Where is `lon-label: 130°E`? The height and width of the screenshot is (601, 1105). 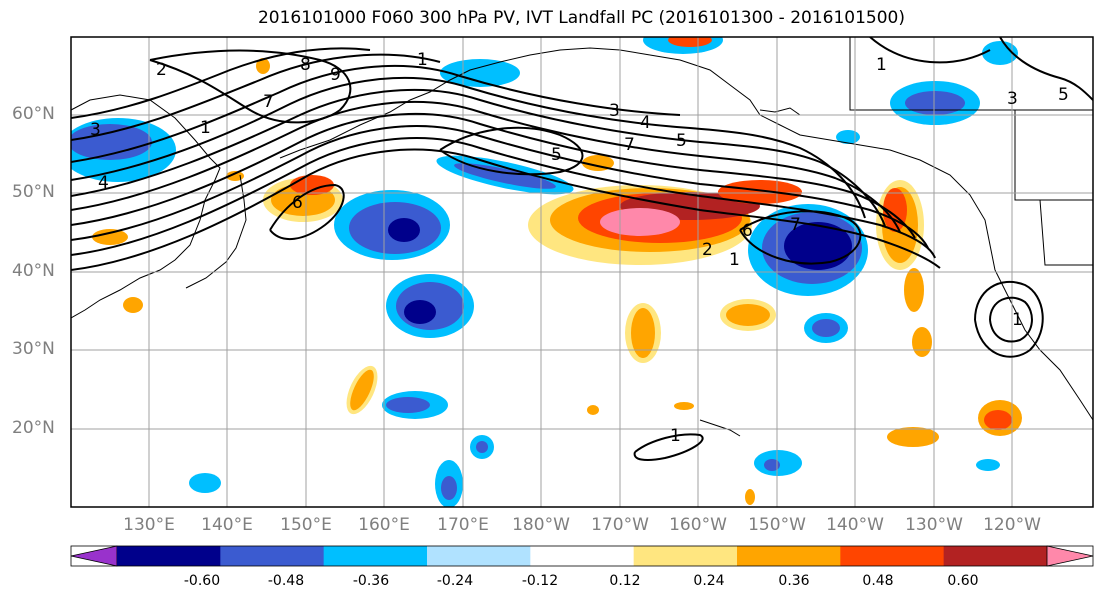 lon-label: 130°E is located at coordinates (149, 525).